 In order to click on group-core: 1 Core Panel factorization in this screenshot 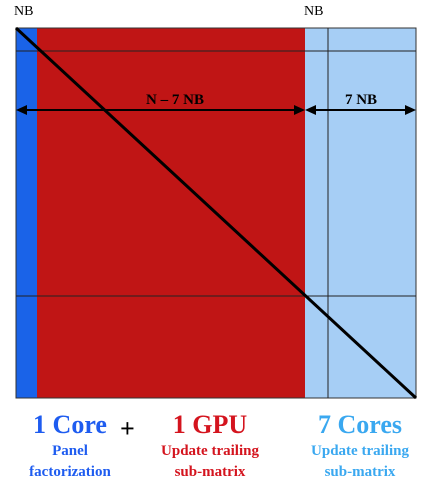, I will do `click(70, 446)`.